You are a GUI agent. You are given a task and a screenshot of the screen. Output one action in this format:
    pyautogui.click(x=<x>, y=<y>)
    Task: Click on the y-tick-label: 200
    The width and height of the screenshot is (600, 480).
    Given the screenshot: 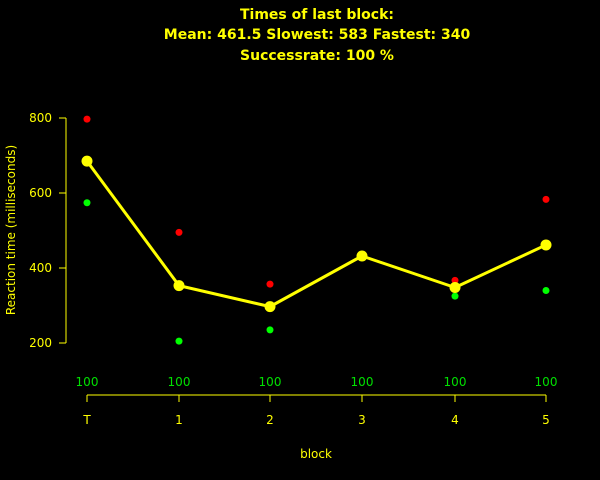 What is the action you would take?
    pyautogui.click(x=40, y=343)
    